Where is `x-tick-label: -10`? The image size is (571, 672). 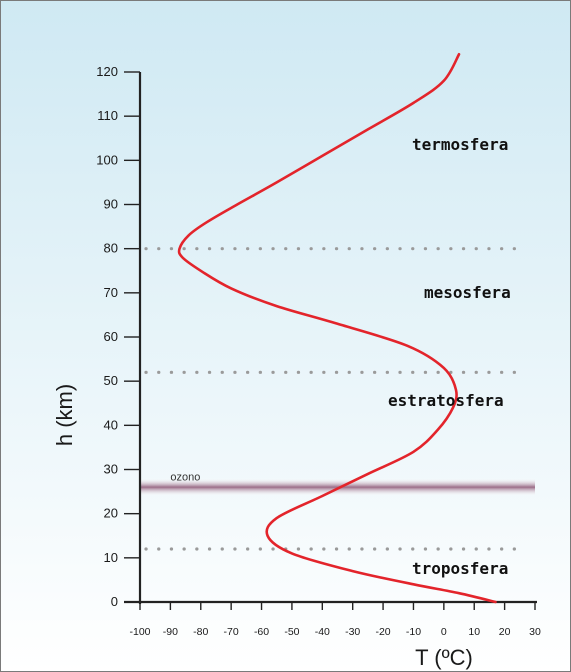 x-tick-label: -10 is located at coordinates (413, 632).